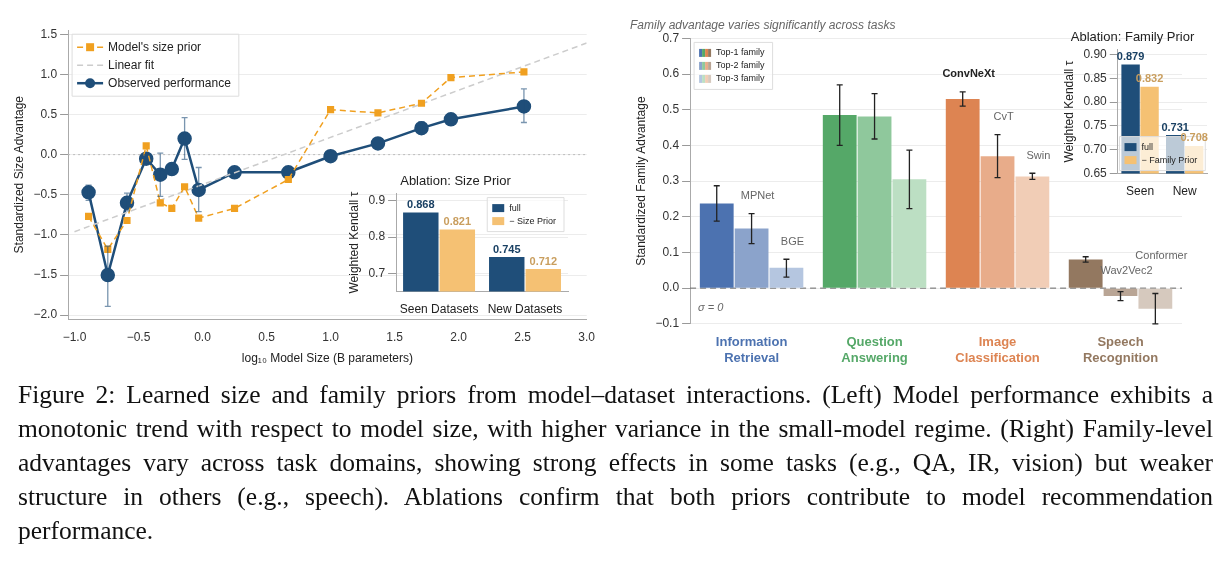 This screenshot has height=562, width=1225. Describe the element at coordinates (1175, 126) in the screenshot. I see `data-label: 0.731` at that location.